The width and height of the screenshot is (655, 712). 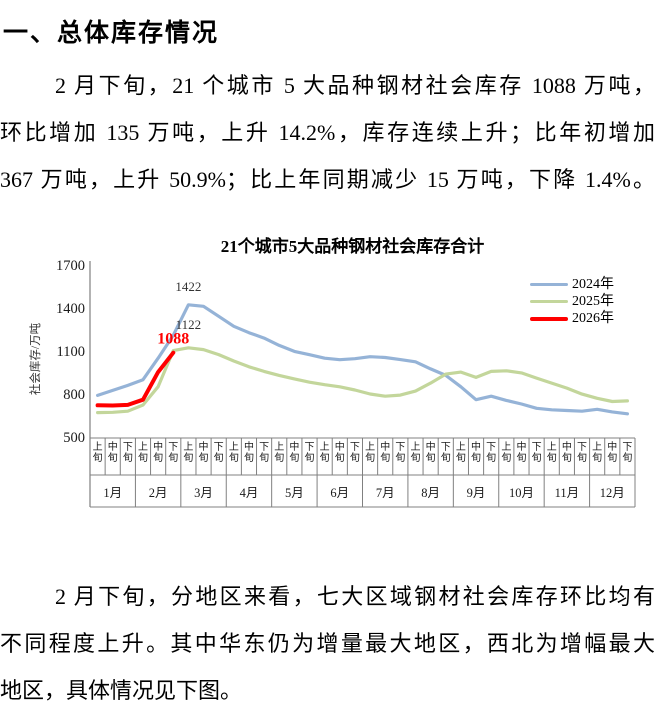 I want to click on paragraph-line: 地区，具体情况见下图。, so click(x=121, y=690).